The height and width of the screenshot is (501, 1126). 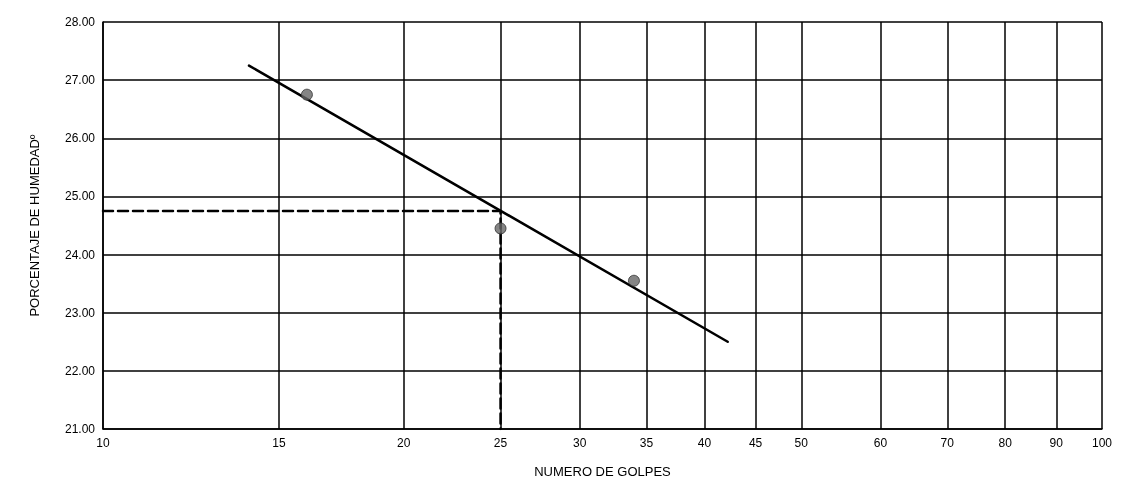 I want to click on x-tick-label: 20, so click(x=404, y=443).